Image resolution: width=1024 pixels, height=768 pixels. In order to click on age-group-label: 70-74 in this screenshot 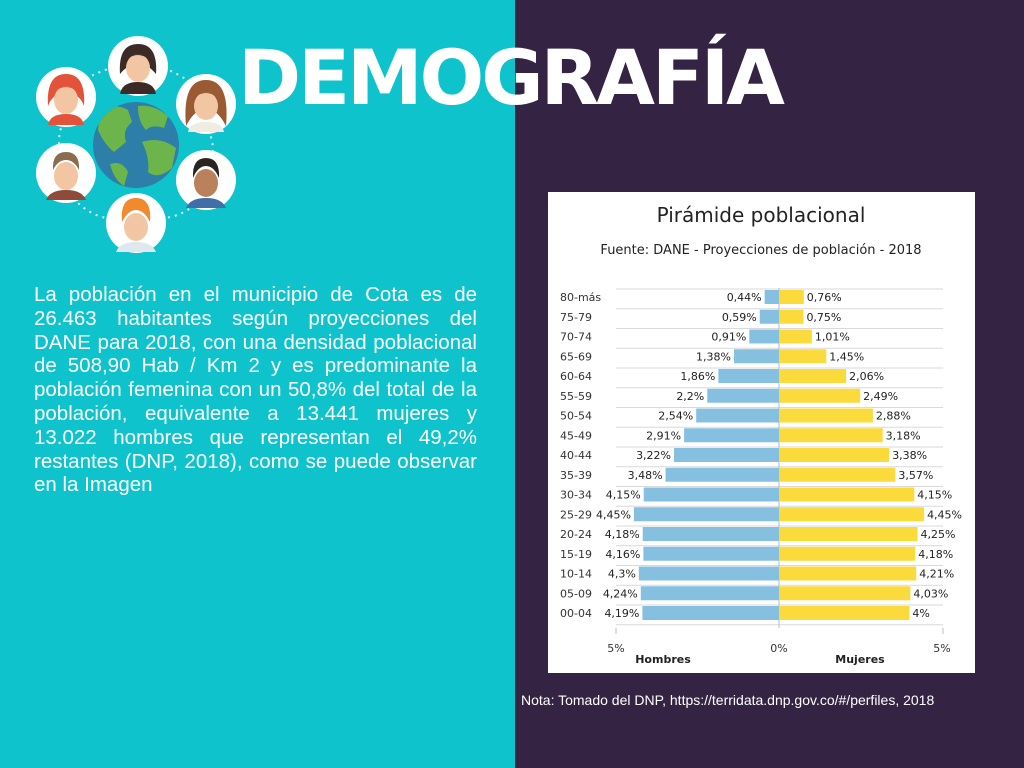, I will do `click(576, 337)`.